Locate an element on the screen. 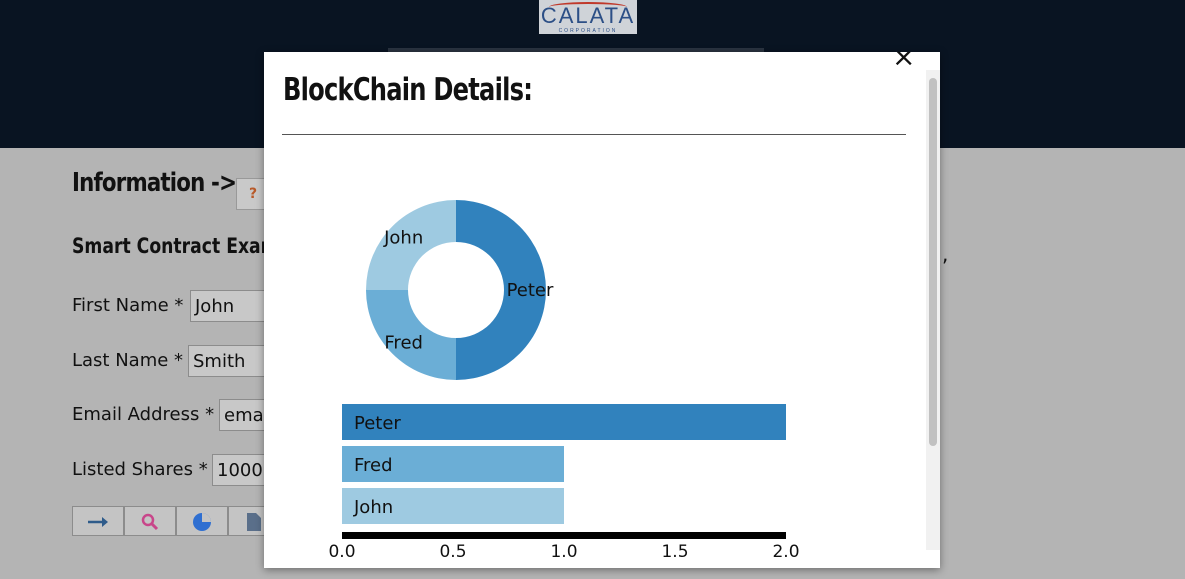 This screenshot has height=579, width=1185. donut-label-john: John is located at coordinates (403, 238).